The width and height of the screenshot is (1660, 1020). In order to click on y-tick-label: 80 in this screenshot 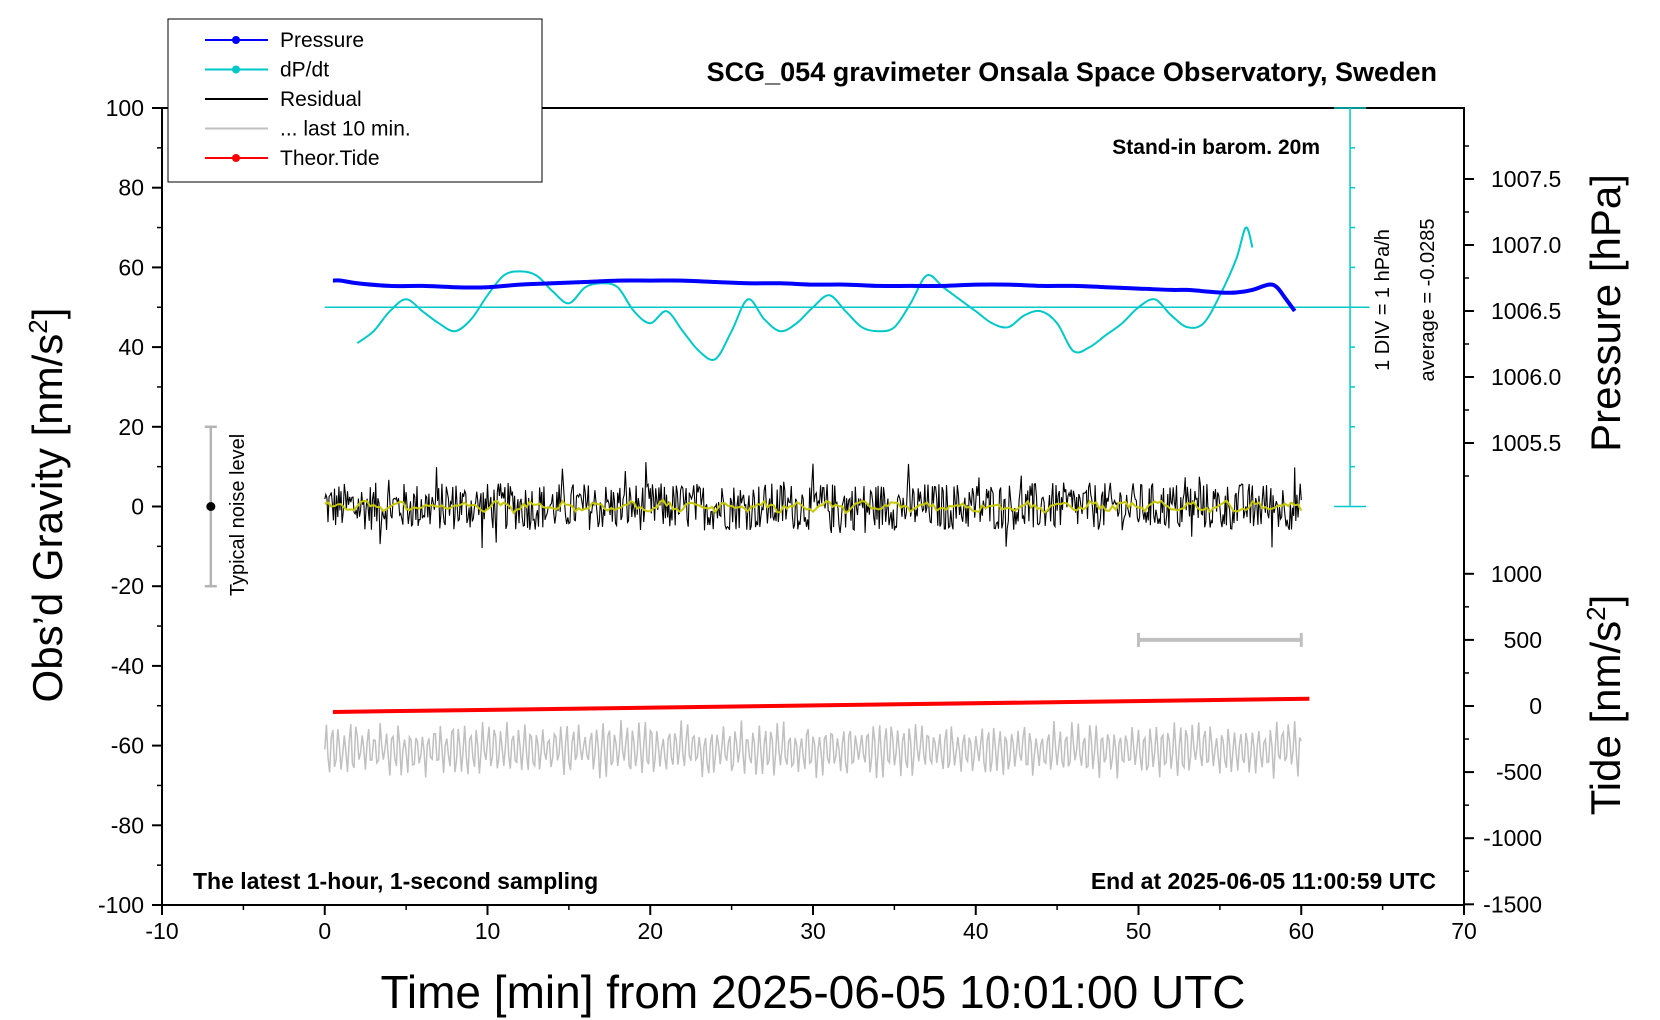, I will do `click(131, 188)`.